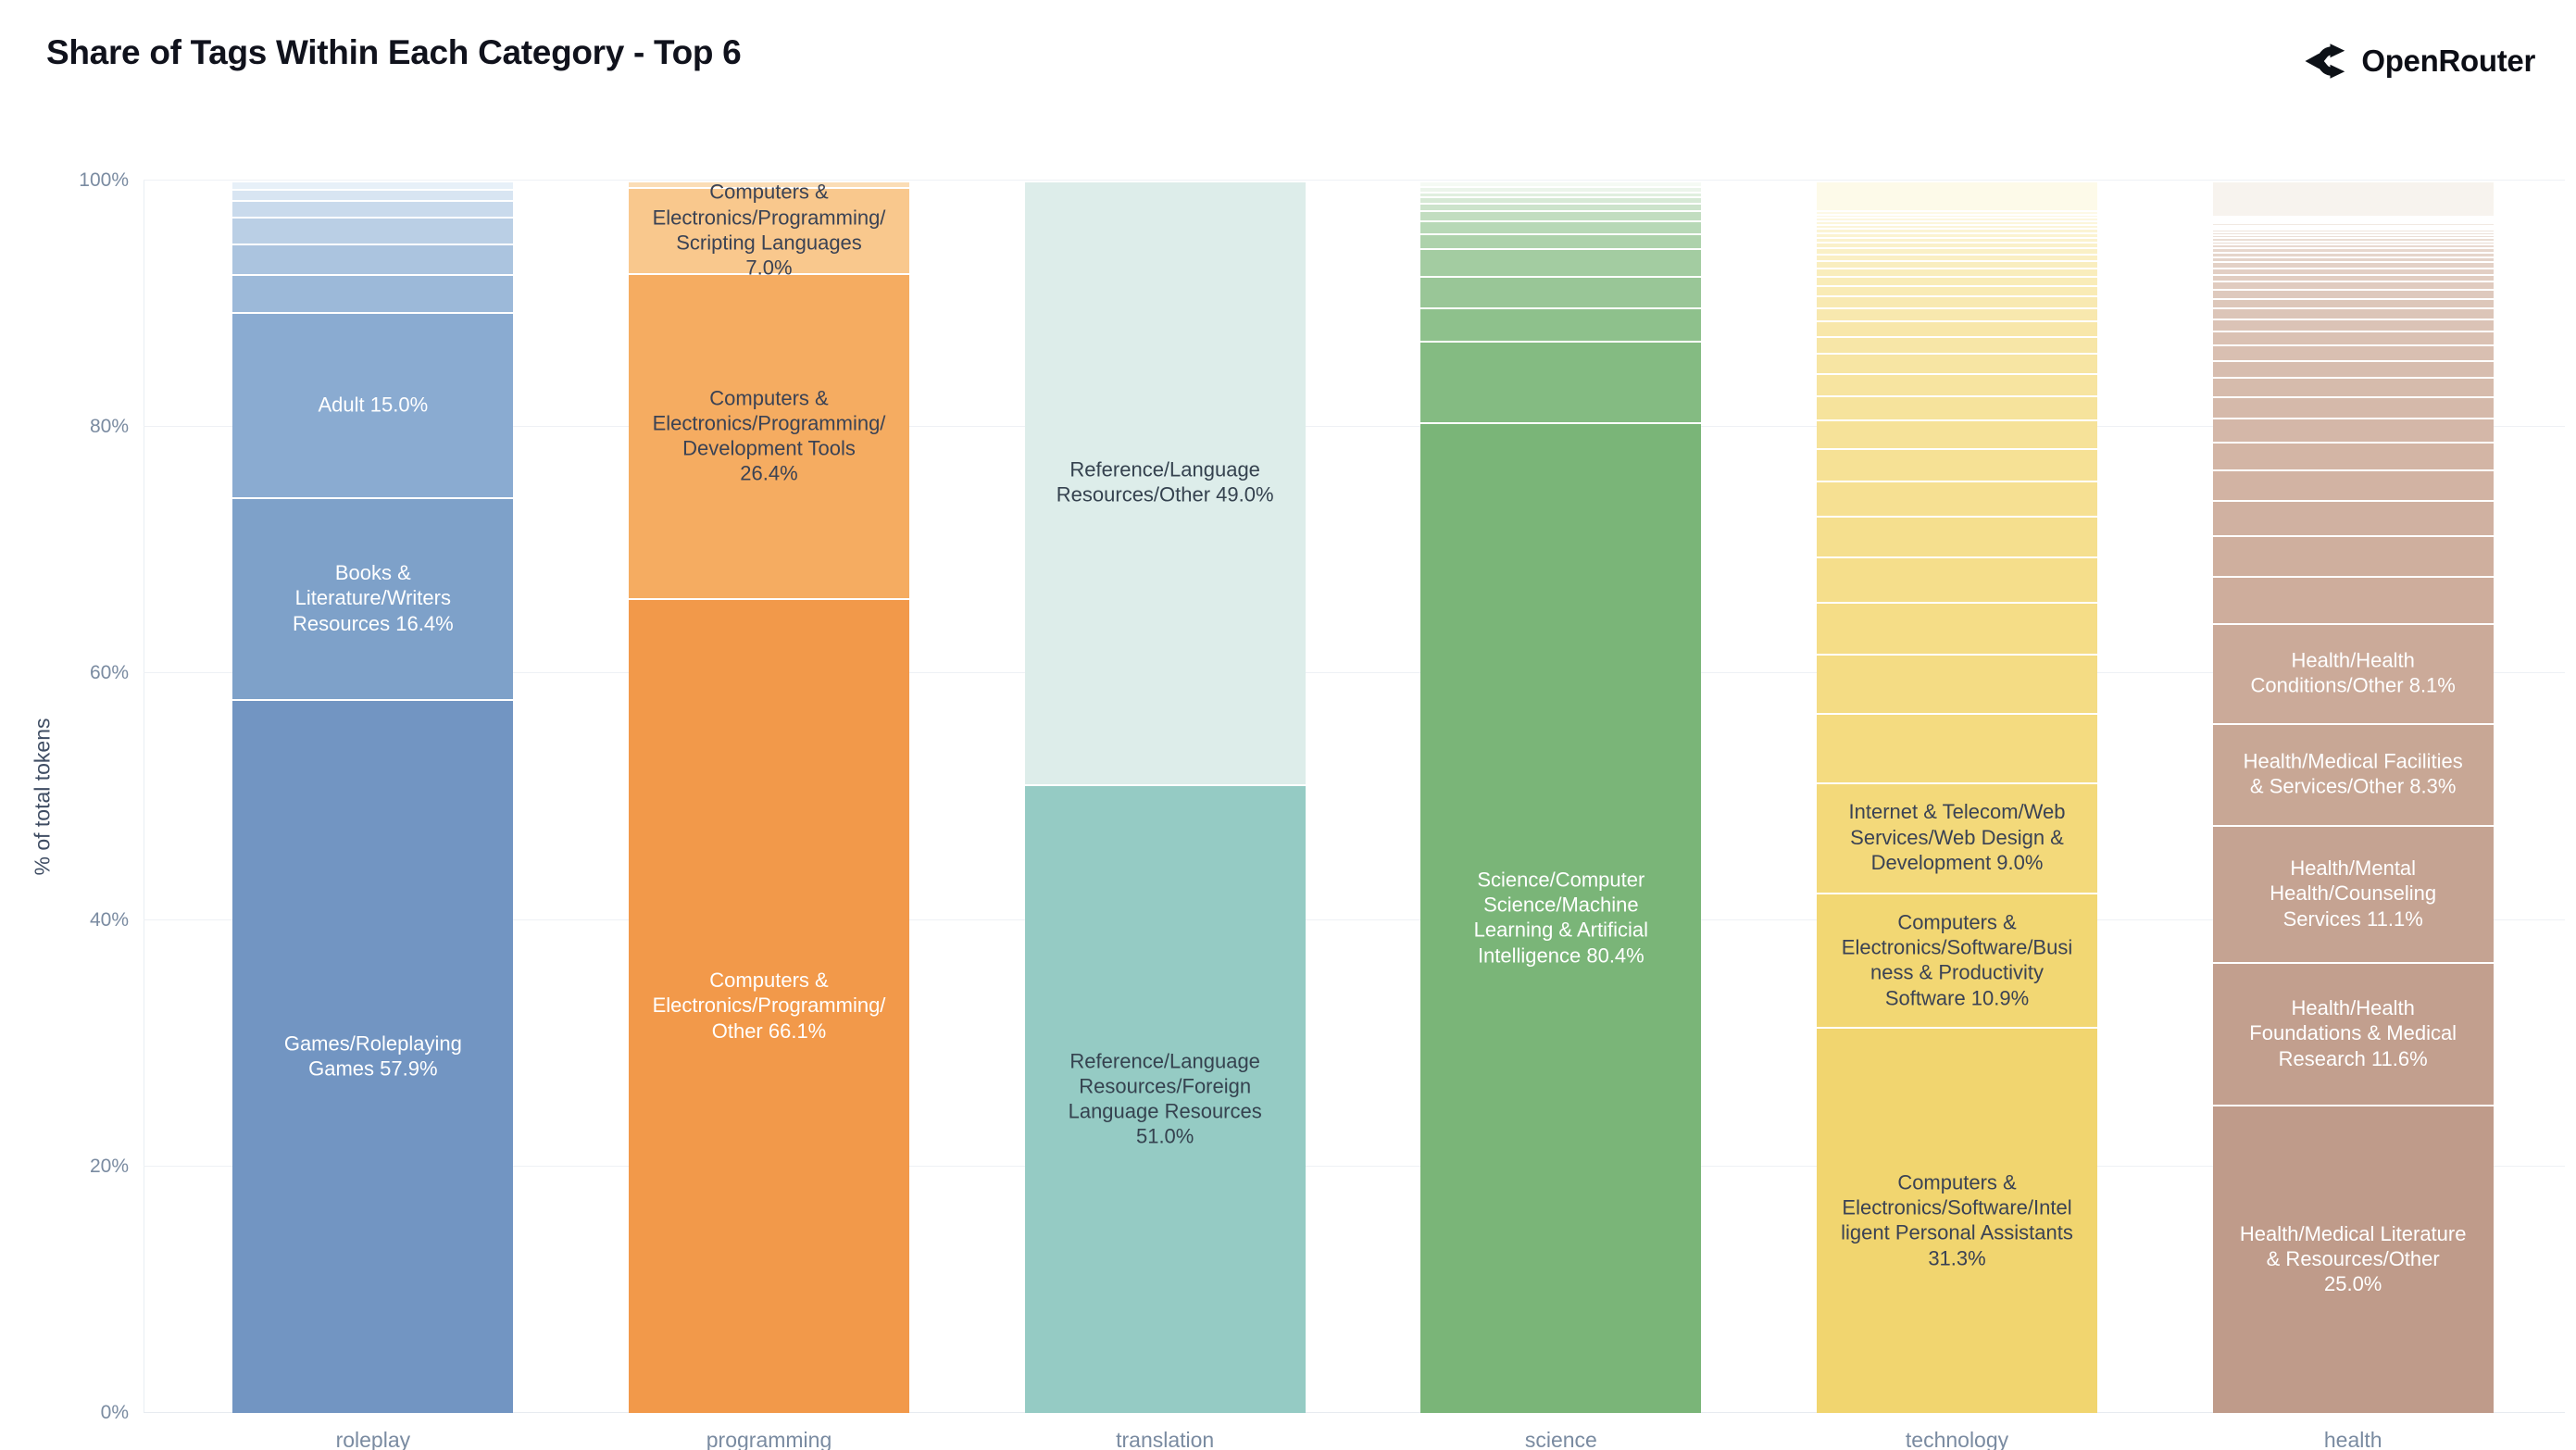  What do you see at coordinates (373, 405) in the screenshot?
I see `bar-segment: Adult 15.0%` at bounding box center [373, 405].